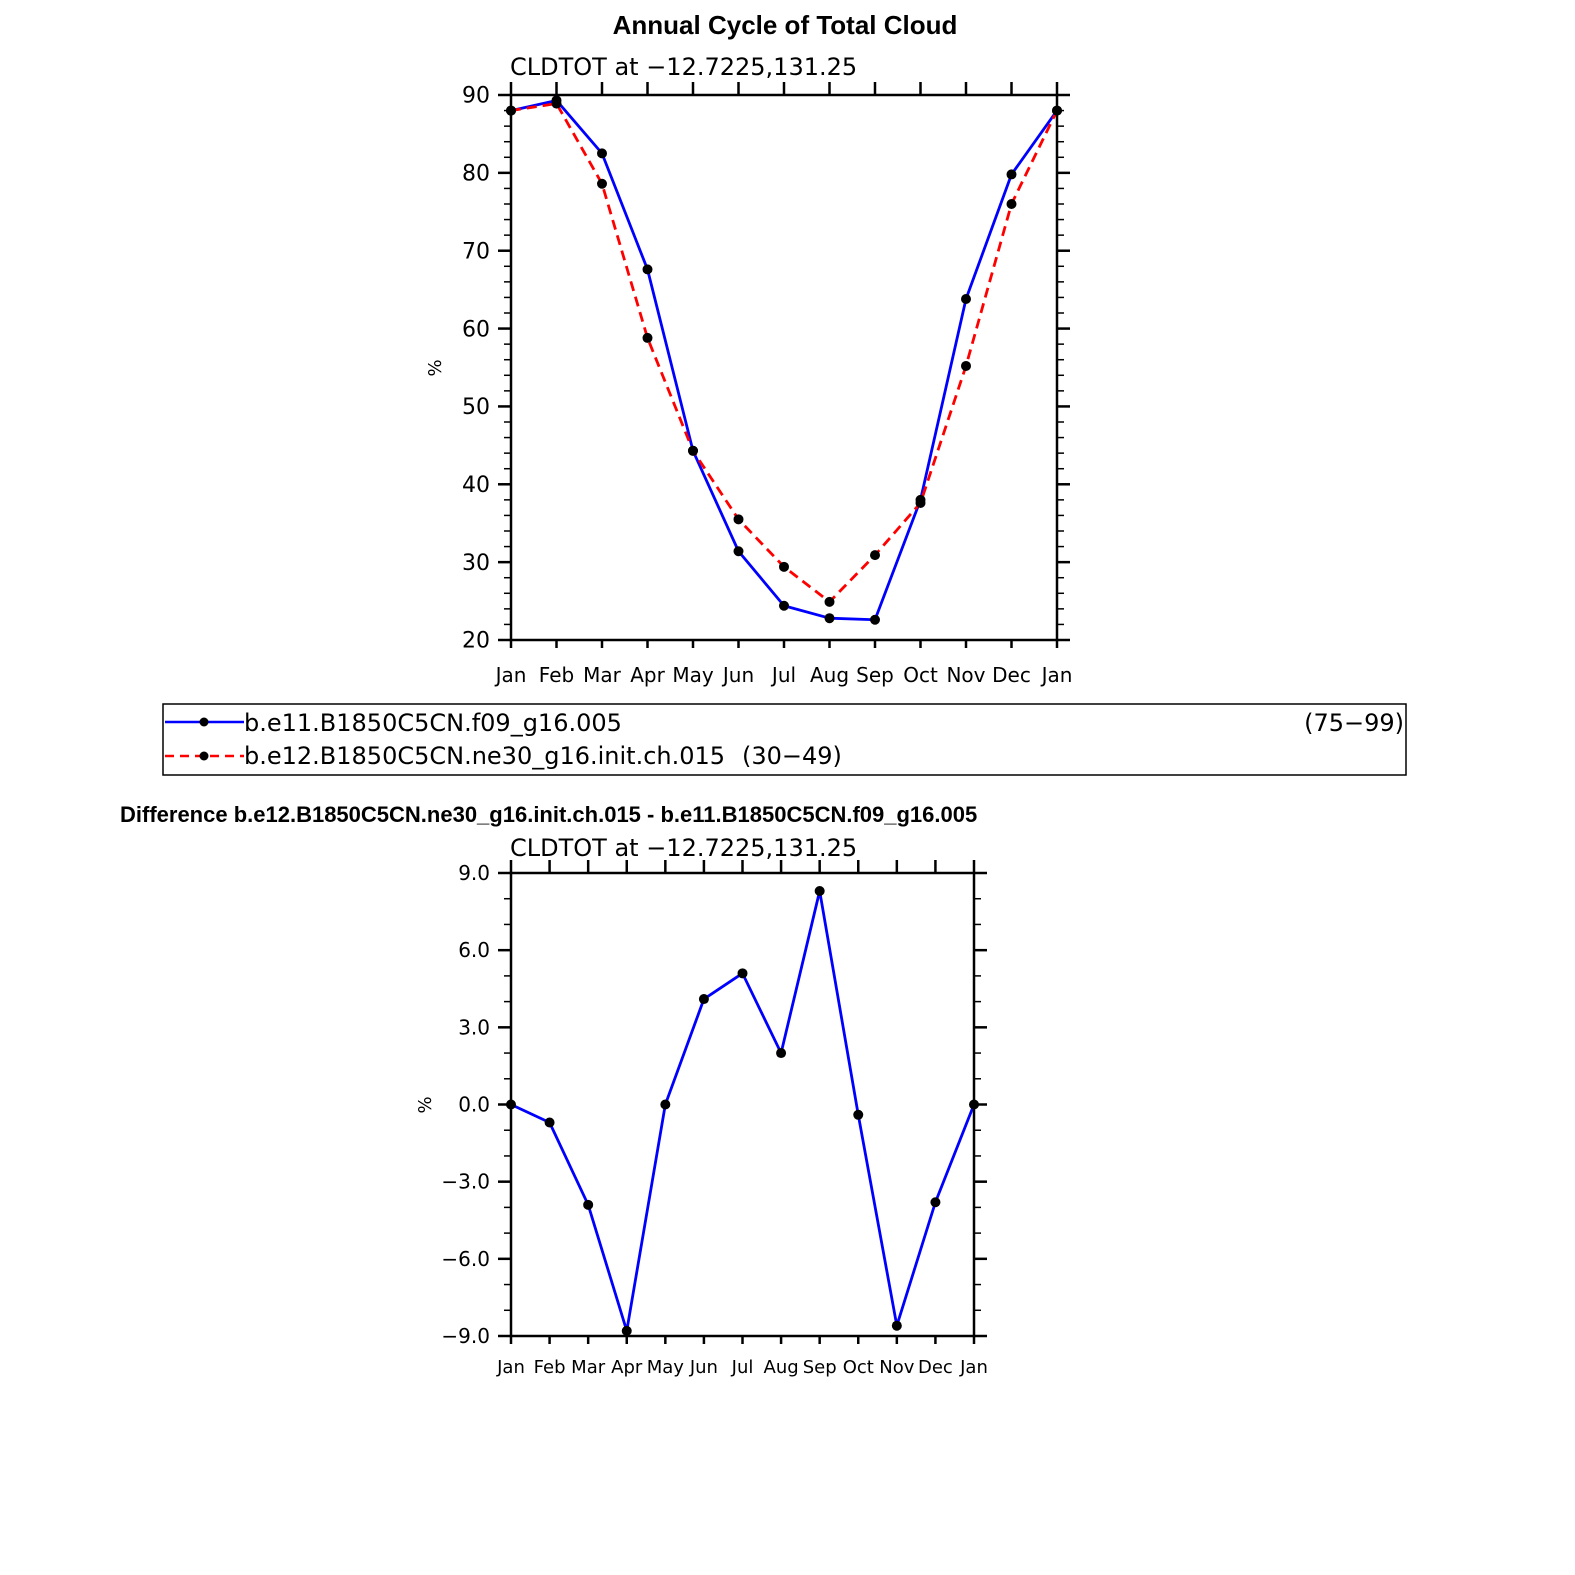 The height and width of the screenshot is (1575, 1575). What do you see at coordinates (474, 873) in the screenshot?
I see `chart2-ytick-label: 9.0` at bounding box center [474, 873].